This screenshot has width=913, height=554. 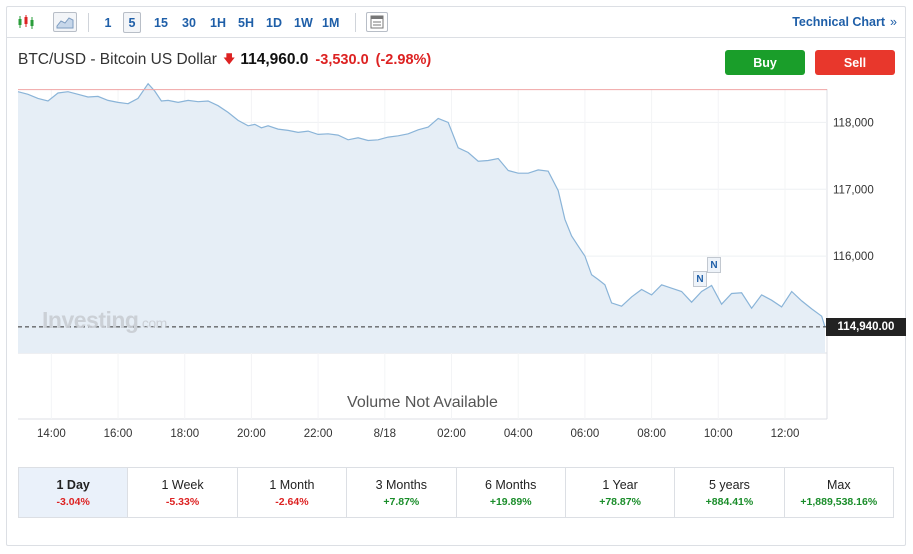 I want to click on candlestick-chart-icon, so click(x=26, y=22).